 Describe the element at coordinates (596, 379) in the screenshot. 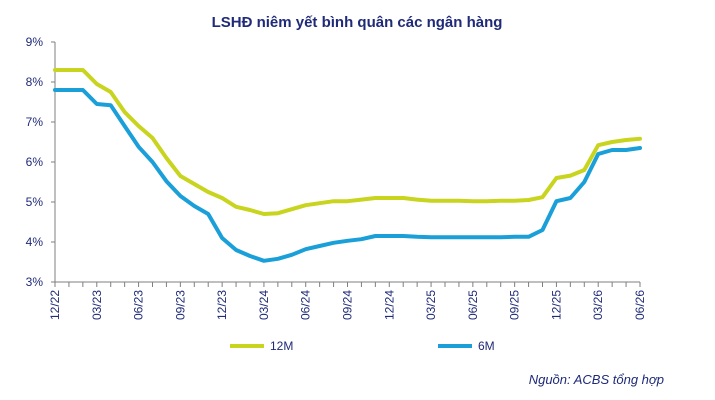

I see `source-note: Nguồn: ACBS tổng hợp` at that location.